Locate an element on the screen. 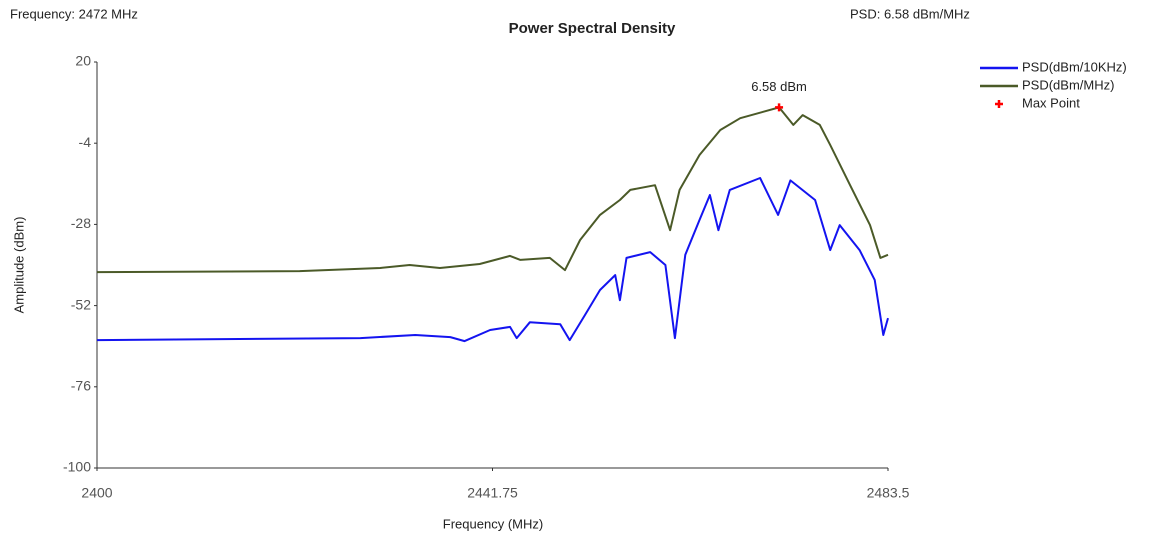 This screenshot has width=1167, height=540. y-tick-label: -28 is located at coordinates (81, 223).